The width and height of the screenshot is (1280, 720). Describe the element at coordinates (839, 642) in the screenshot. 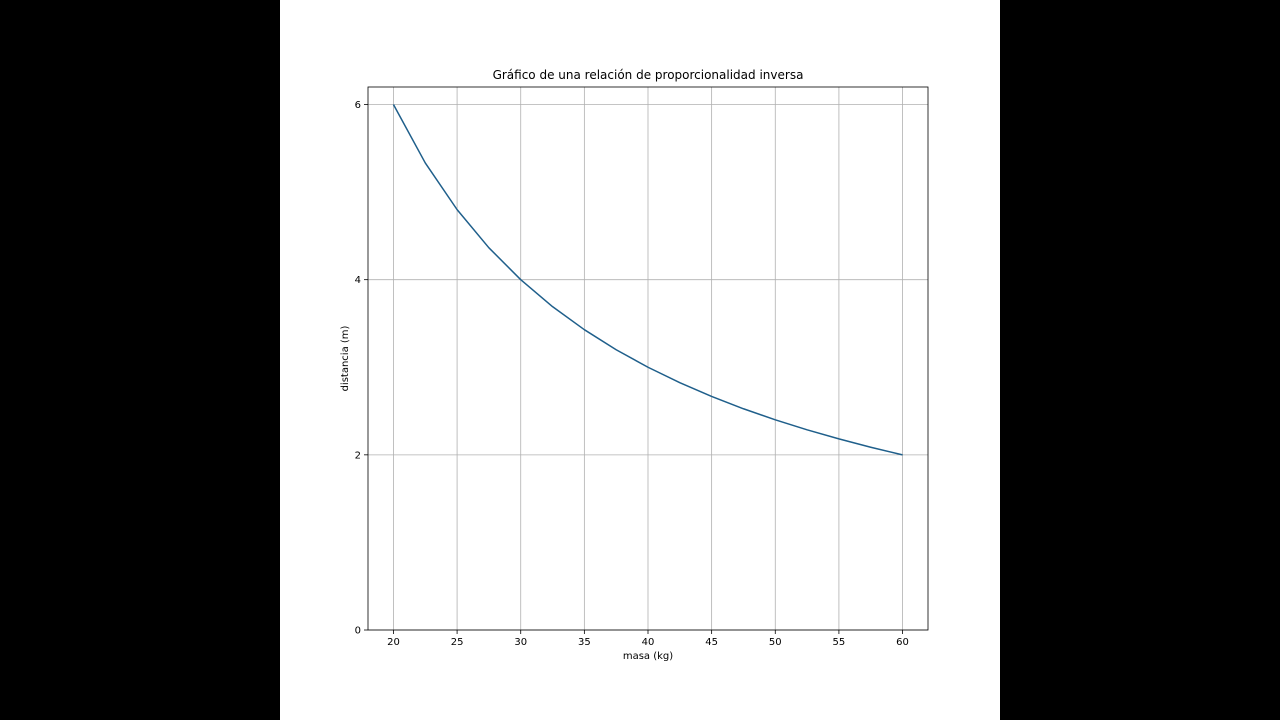

I see `x-tick-label: 55` at that location.